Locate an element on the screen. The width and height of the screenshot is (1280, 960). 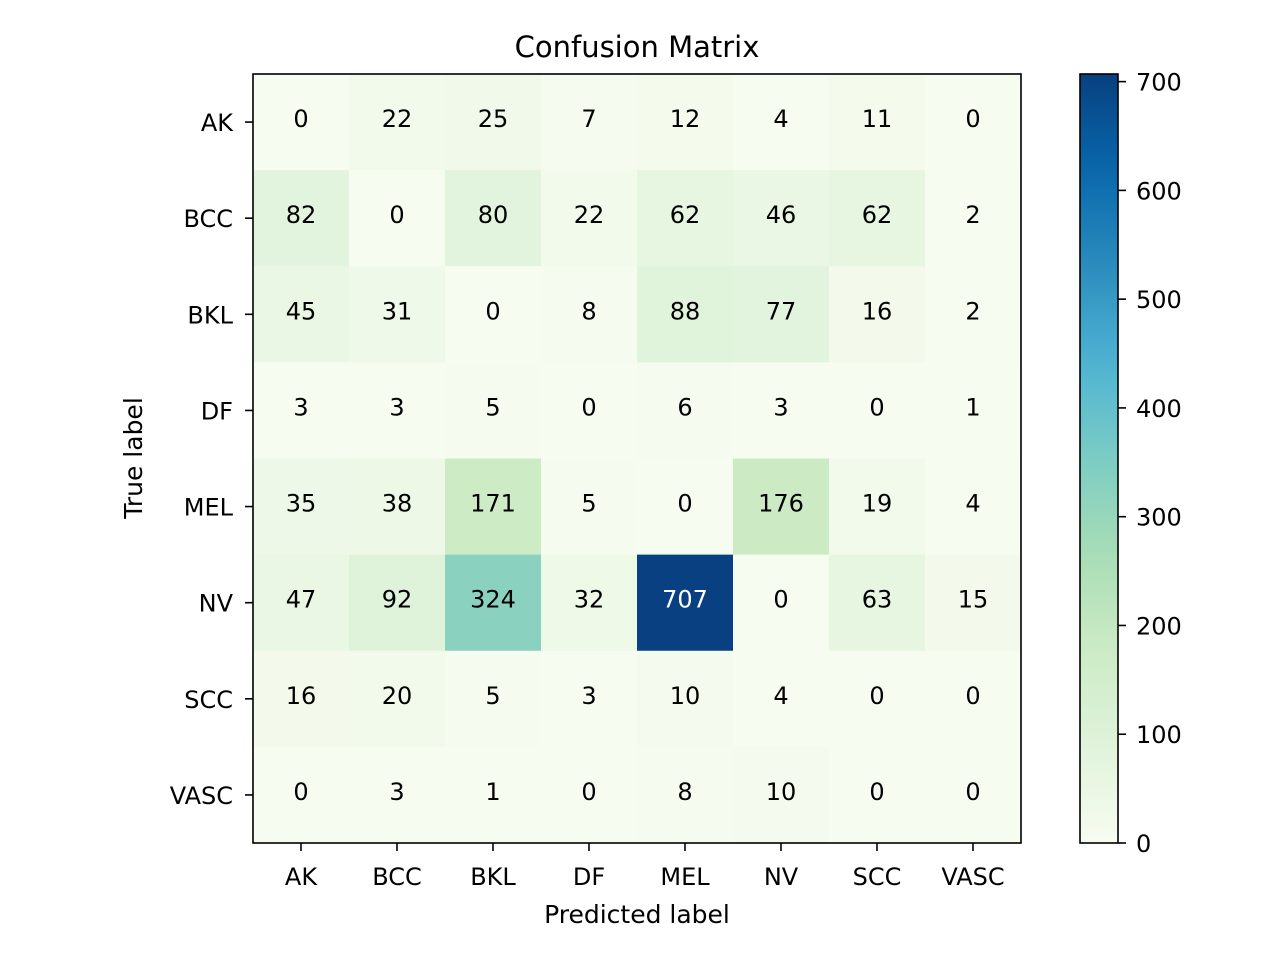
colorbar-tick-label: 500 is located at coordinates (1159, 300).